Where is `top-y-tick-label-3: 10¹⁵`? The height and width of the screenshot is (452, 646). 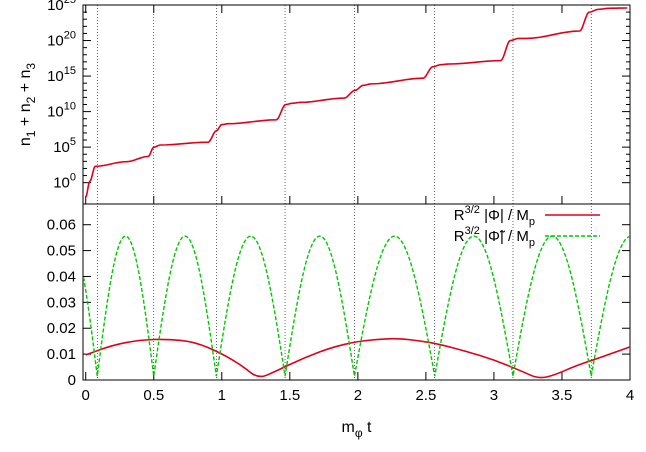
top-y-tick-label-3: 10¹⁵ is located at coordinates (61, 75).